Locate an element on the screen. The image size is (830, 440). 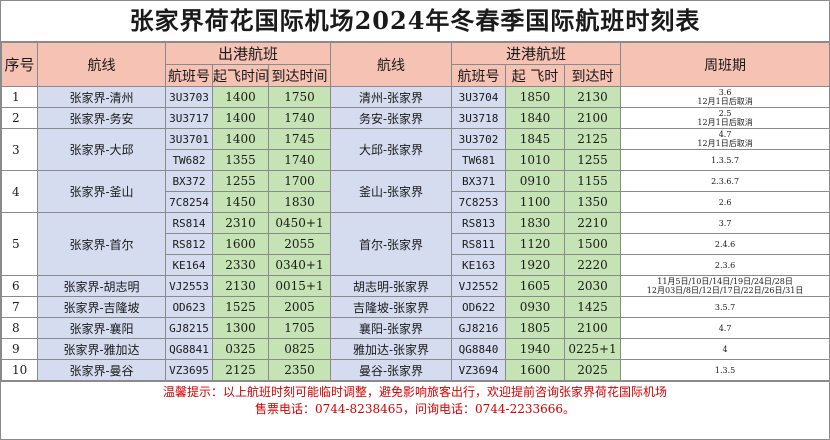
inbound-arrival-time: 1500 is located at coordinates (593, 244).